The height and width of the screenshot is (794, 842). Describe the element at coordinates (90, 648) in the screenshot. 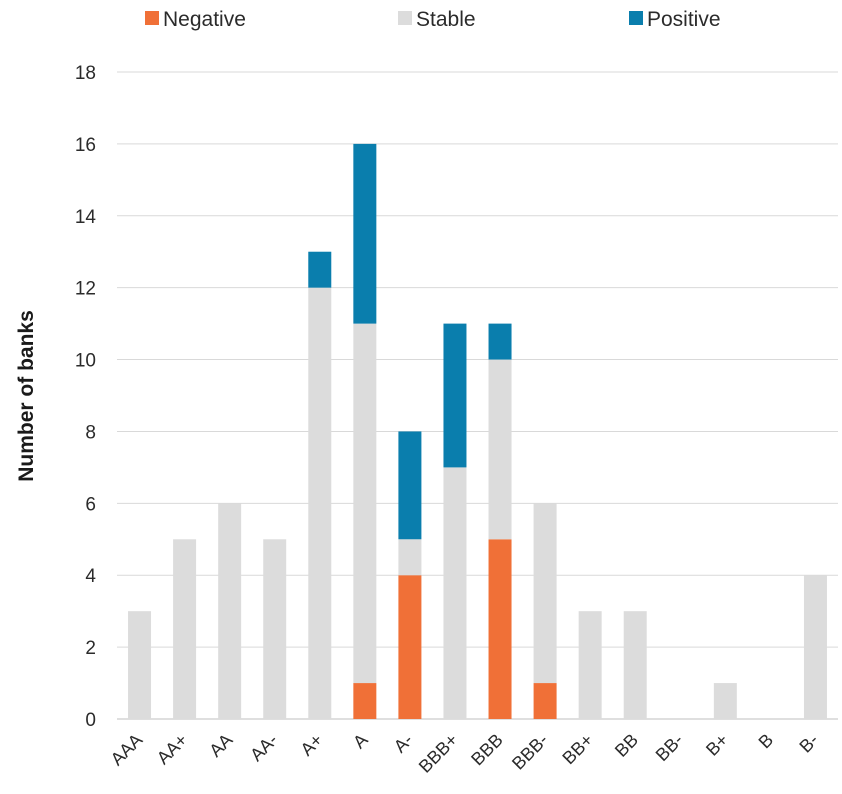

I see `y-tick-label: 2` at that location.